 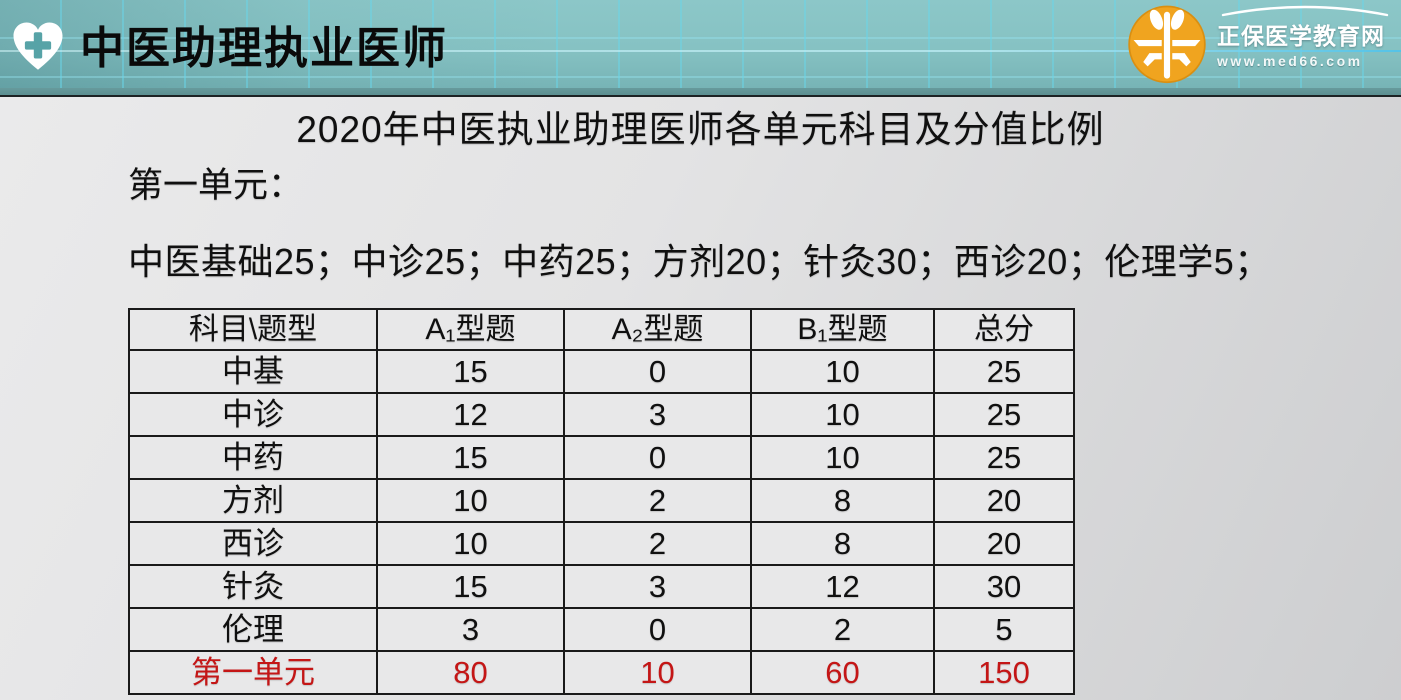 I want to click on table-row: 针灸 15 3 12 30, so click(x=601, y=586).